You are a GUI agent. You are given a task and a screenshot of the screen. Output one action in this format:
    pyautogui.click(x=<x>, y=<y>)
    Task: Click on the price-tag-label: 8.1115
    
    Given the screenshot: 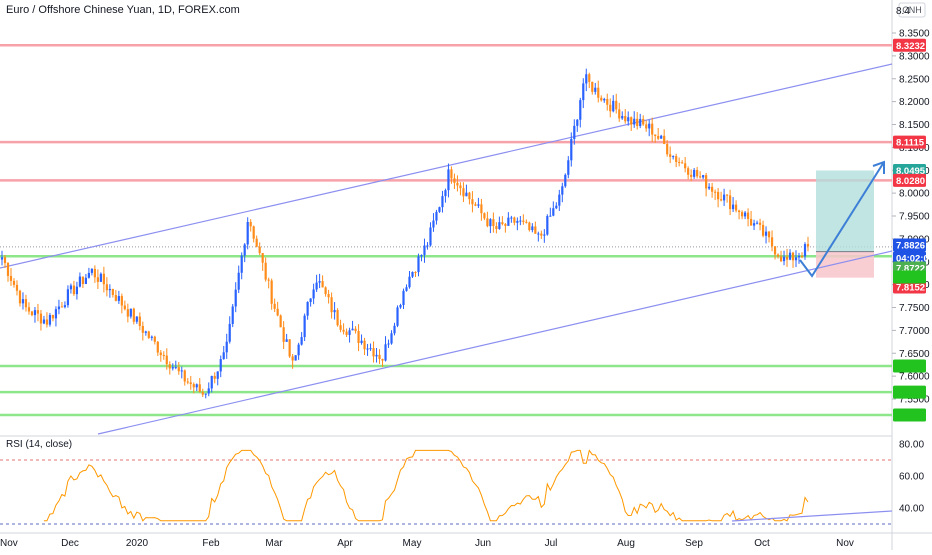 What is the action you would take?
    pyautogui.click(x=910, y=143)
    